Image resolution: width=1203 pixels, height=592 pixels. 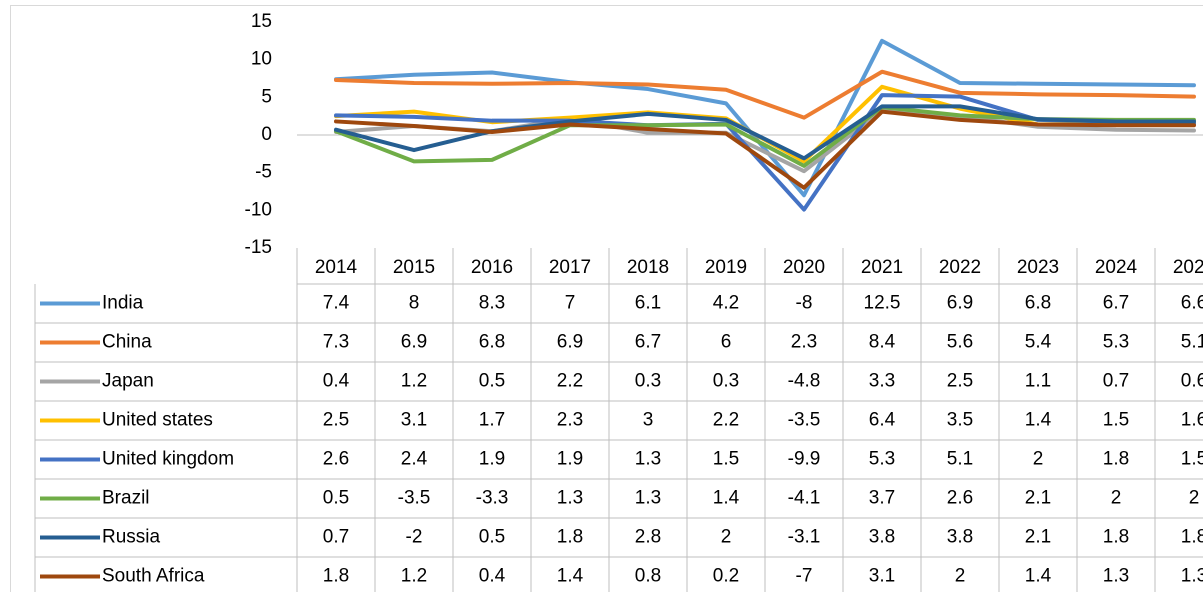 What do you see at coordinates (258, 247) in the screenshot?
I see `y-tick-label: -15` at bounding box center [258, 247].